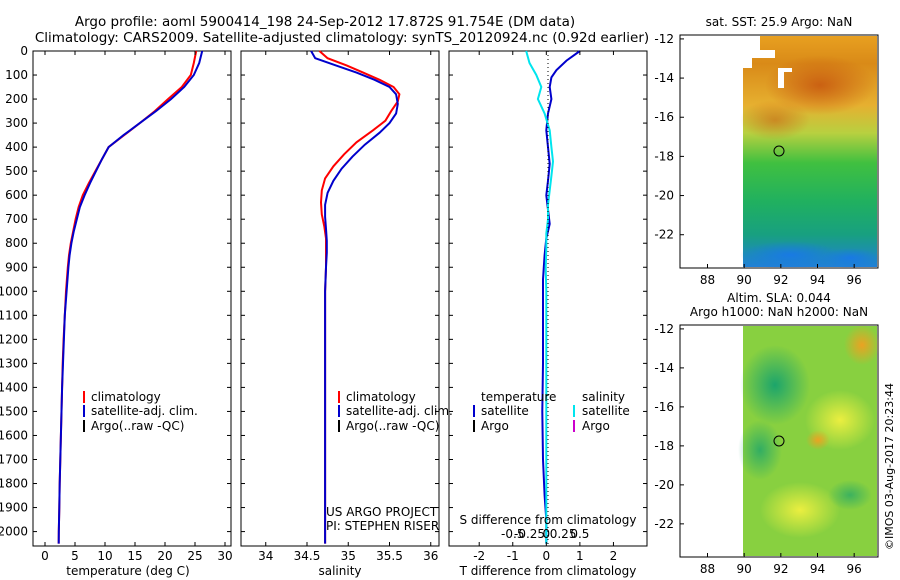 The width and height of the screenshot is (900, 580). Describe the element at coordinates (14, 508) in the screenshot. I see `y-tick-label: 1900` at that location.